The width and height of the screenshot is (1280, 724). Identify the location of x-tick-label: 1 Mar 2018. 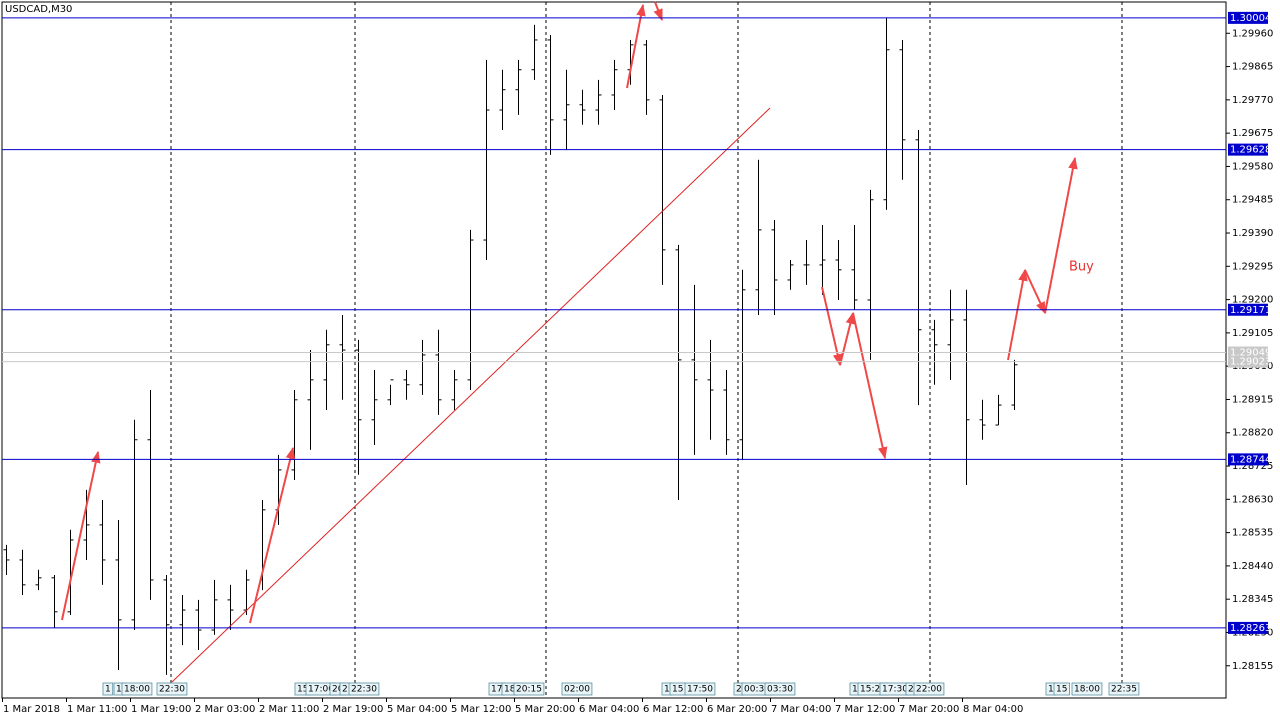
(31, 709).